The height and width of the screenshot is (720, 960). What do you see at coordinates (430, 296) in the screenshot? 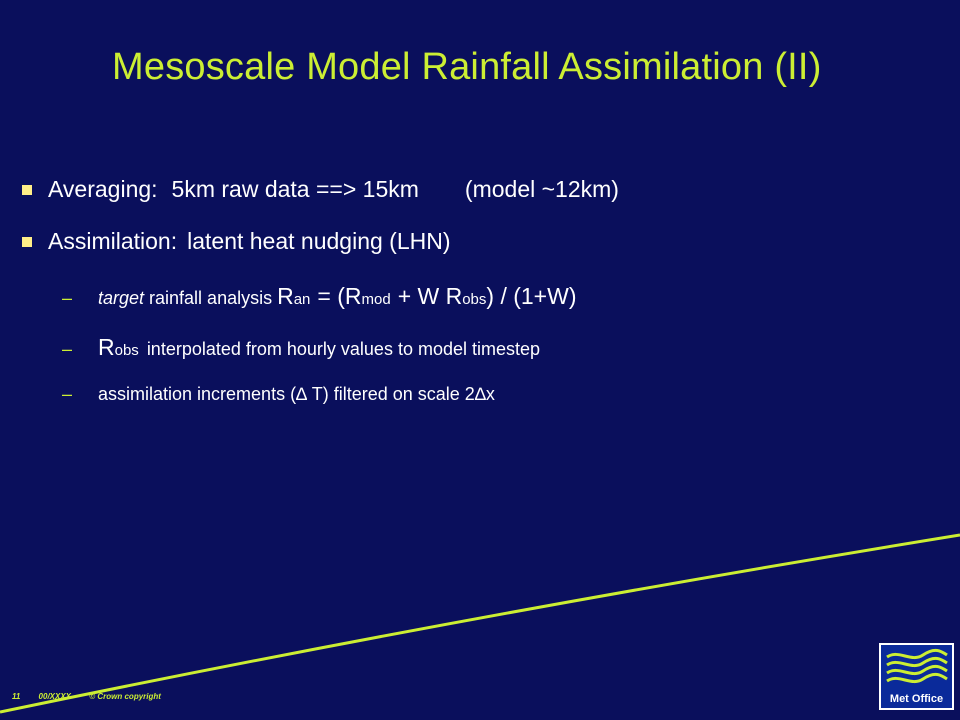
I see `formula-mid: + W R` at bounding box center [430, 296].